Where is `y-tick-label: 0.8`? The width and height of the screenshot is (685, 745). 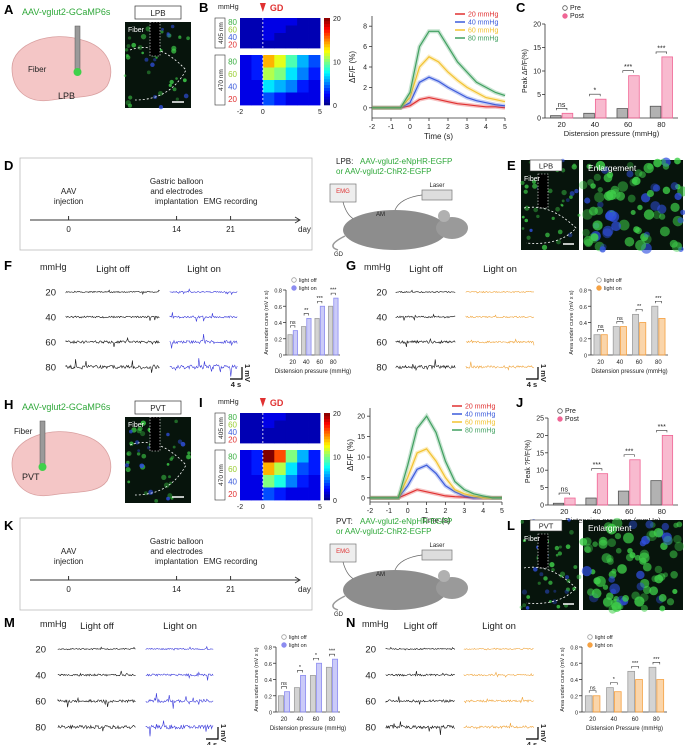
y-tick-label: 0.8 is located at coordinates (268, 649).